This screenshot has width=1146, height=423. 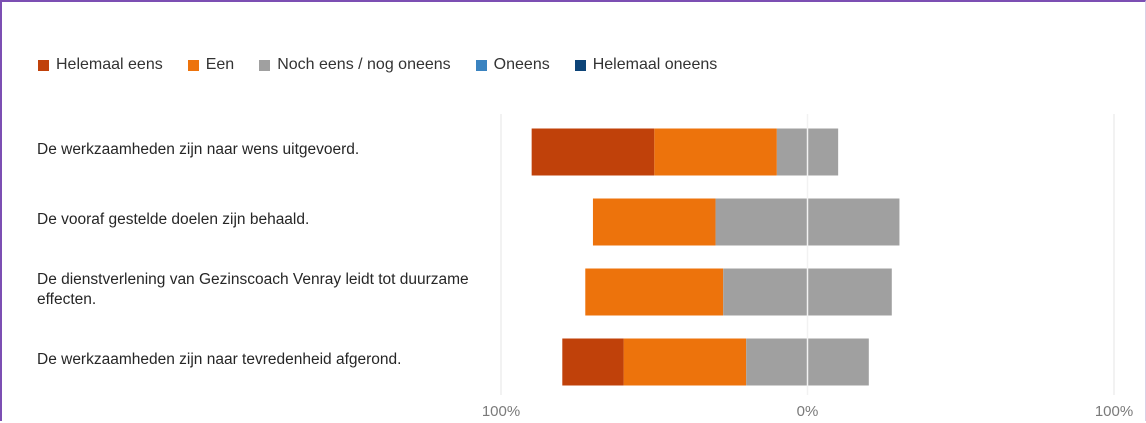 What do you see at coordinates (521, 64) in the screenshot?
I see `legend-label: Oneens` at bounding box center [521, 64].